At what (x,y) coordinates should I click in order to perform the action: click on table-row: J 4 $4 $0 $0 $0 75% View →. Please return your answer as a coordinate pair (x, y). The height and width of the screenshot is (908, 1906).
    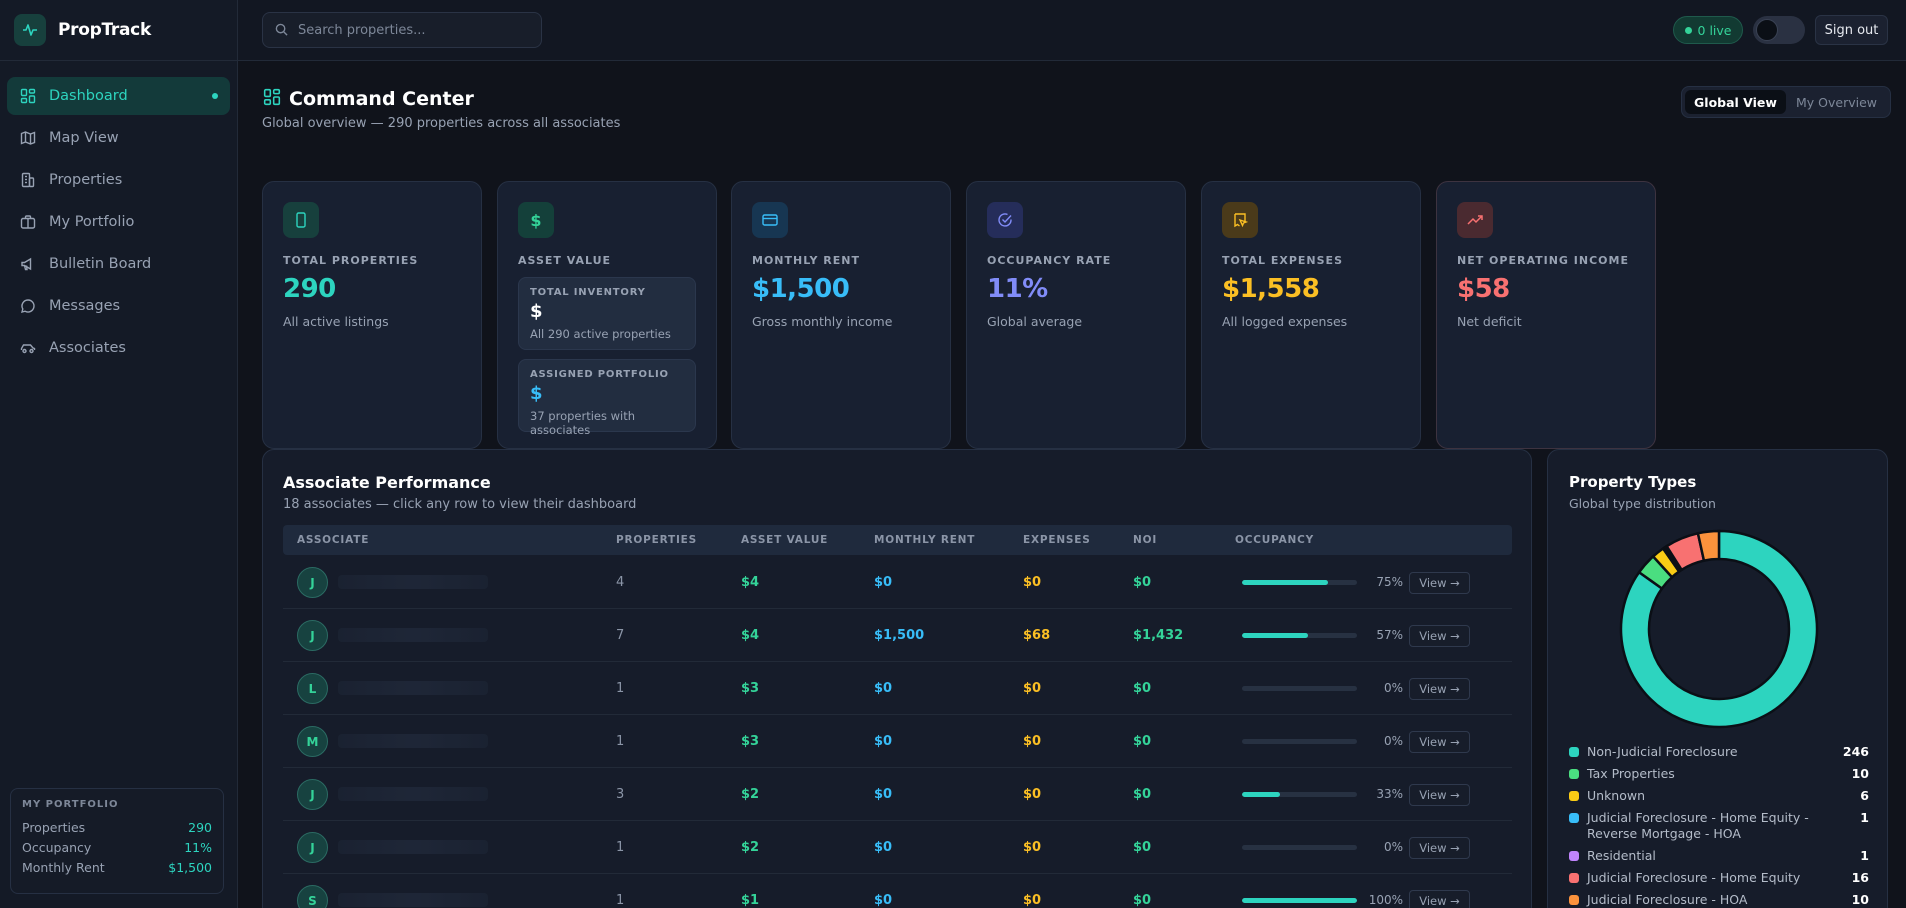
    Looking at the image, I should click on (897, 582).